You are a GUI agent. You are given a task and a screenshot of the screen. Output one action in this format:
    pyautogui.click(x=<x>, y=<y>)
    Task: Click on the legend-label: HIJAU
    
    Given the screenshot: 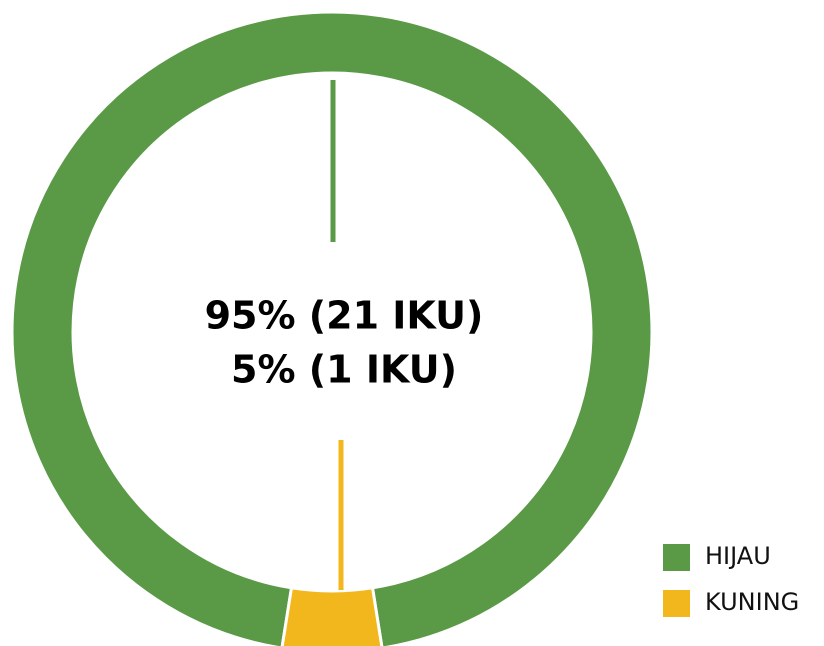 What is the action you would take?
    pyautogui.click(x=738, y=556)
    